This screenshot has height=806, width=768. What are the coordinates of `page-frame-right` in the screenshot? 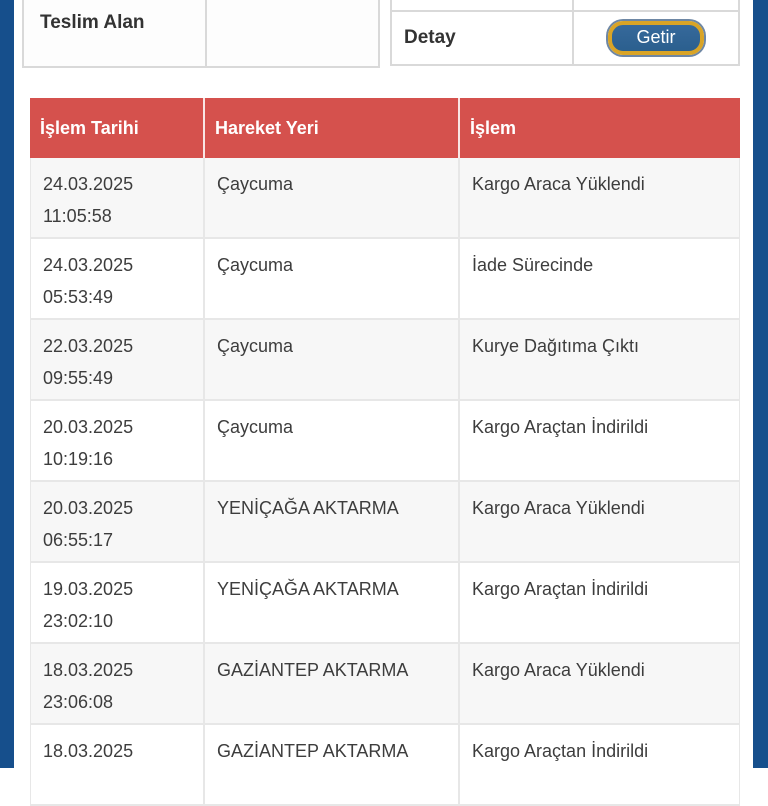 It's located at (760, 384).